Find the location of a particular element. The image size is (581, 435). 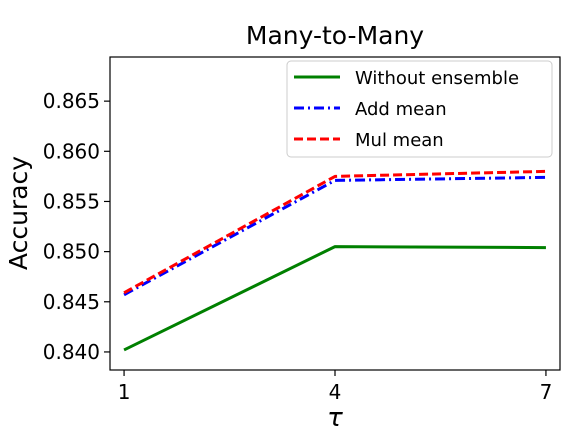

y-tick-label: 0.860 is located at coordinates (71, 151).